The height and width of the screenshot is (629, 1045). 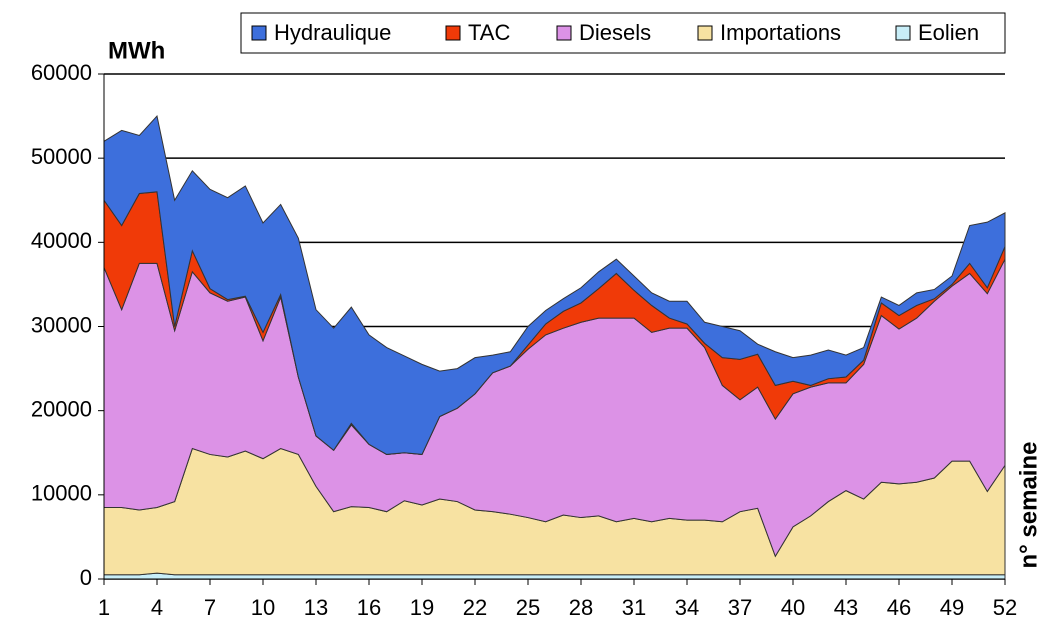 What do you see at coordinates (61, 156) in the screenshot?
I see `y-tick-label: 50000` at bounding box center [61, 156].